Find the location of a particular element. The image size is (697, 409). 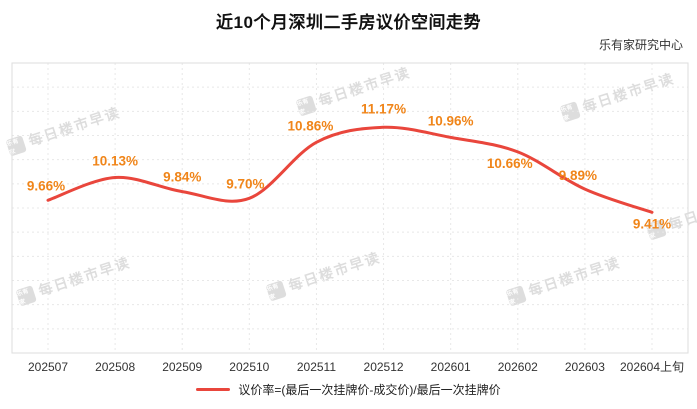

x-axis-label: 202509 is located at coordinates (182, 367).